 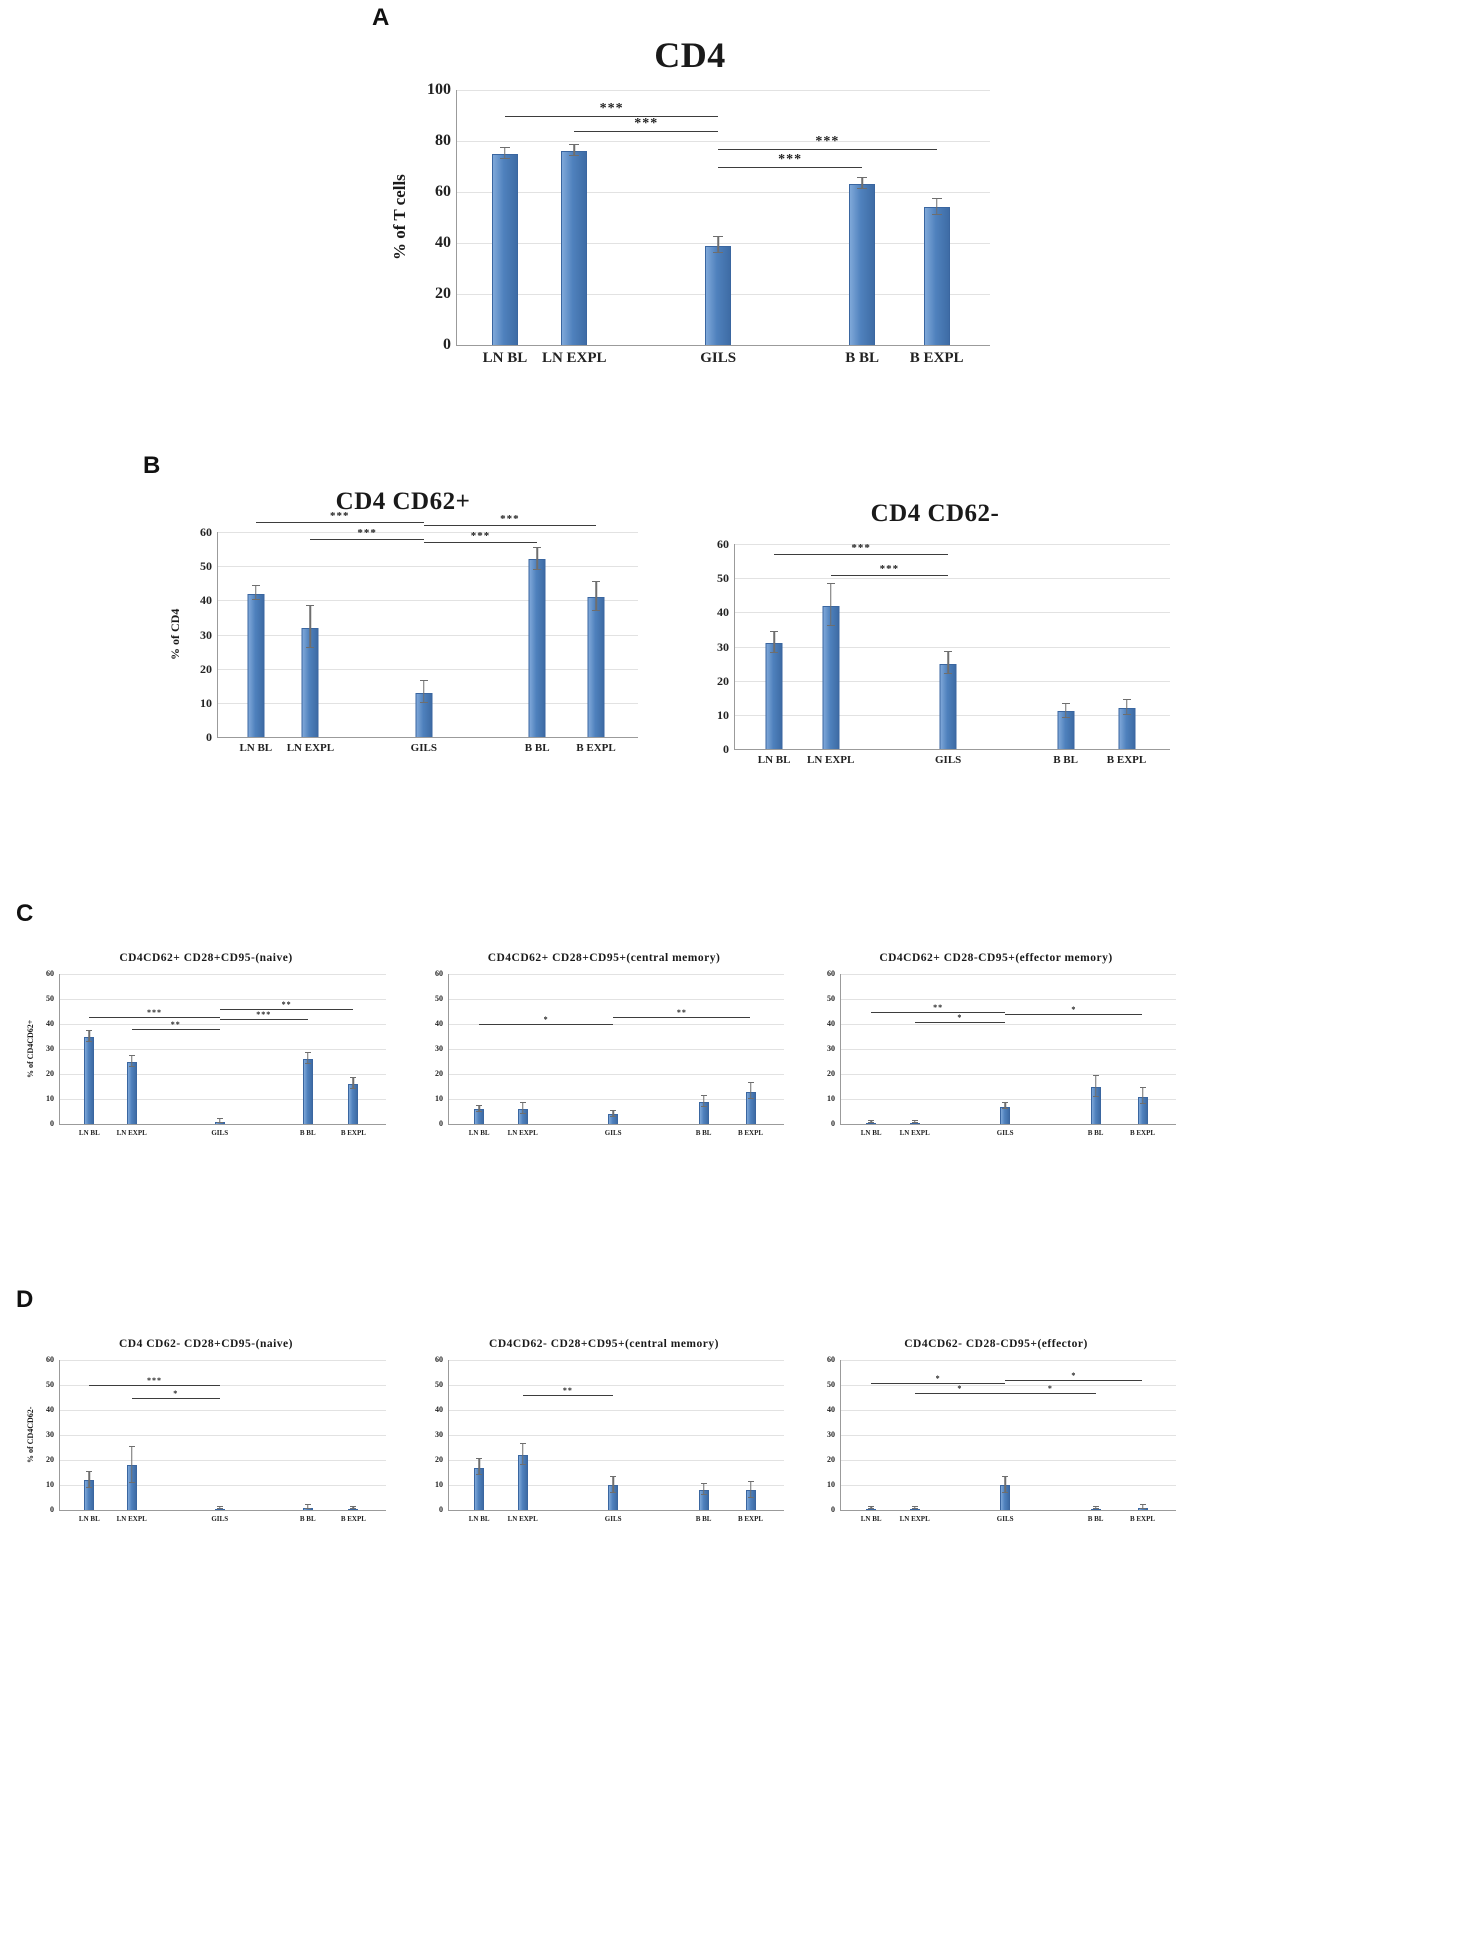 What do you see at coordinates (30, 1049) in the screenshot?
I see `y-axis-label: % of CD4CD62+` at bounding box center [30, 1049].